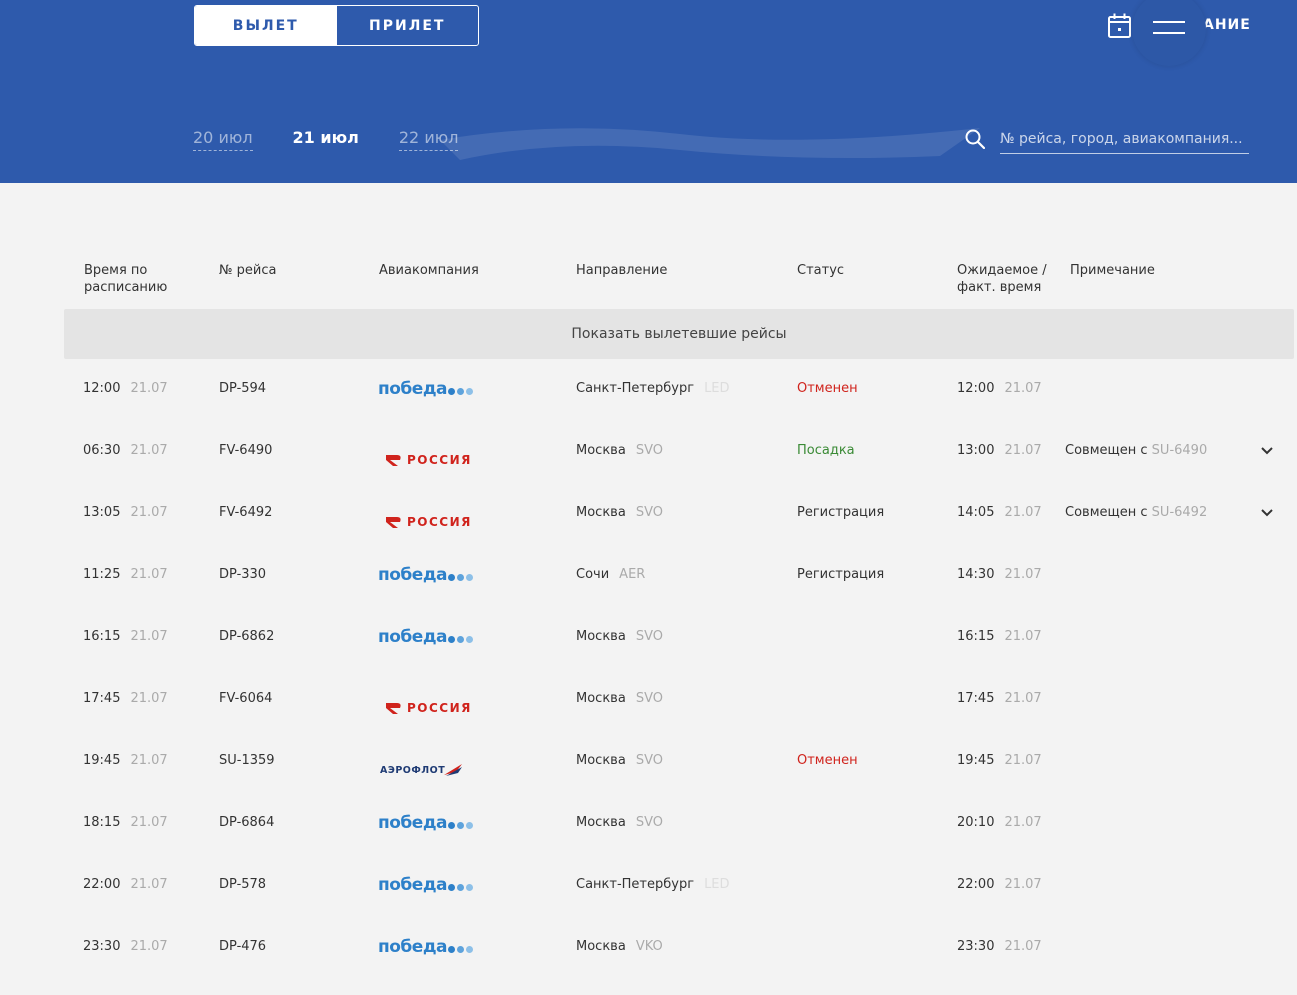  I want to click on scheduled-time: 22:00 21.07, so click(125, 884).